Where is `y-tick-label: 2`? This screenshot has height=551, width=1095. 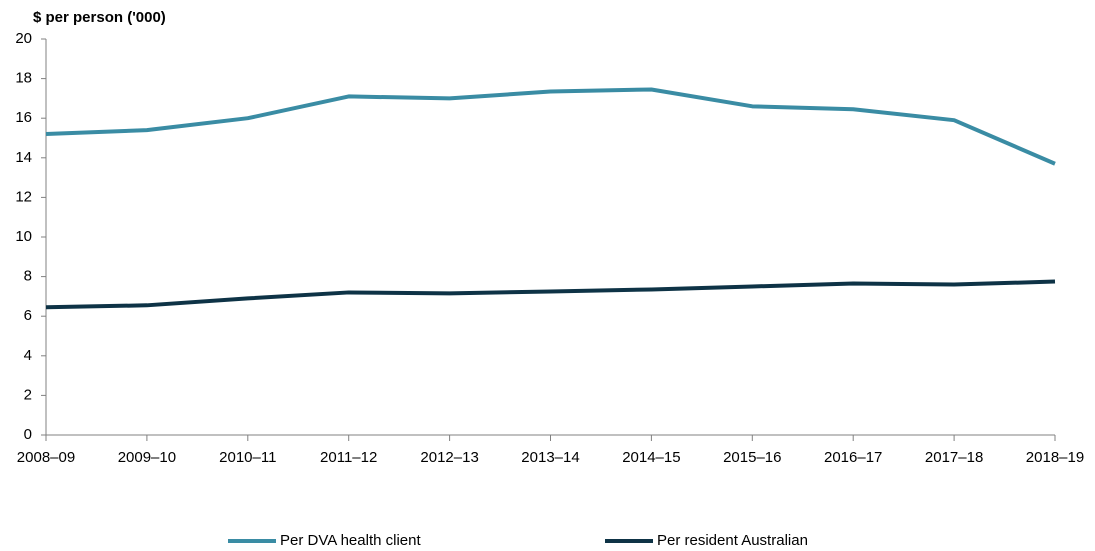 y-tick-label: 2 is located at coordinates (28, 394).